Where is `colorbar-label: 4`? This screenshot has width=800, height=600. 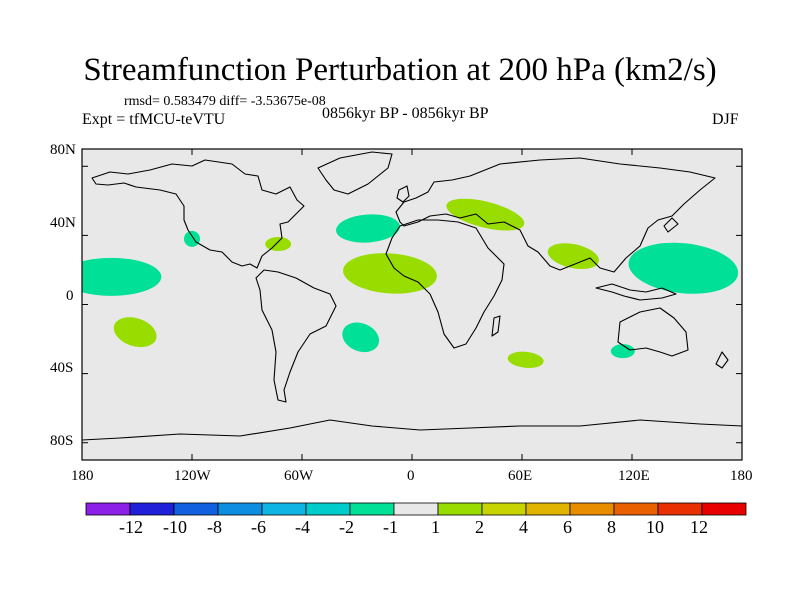 colorbar-label: 4 is located at coordinates (523, 527).